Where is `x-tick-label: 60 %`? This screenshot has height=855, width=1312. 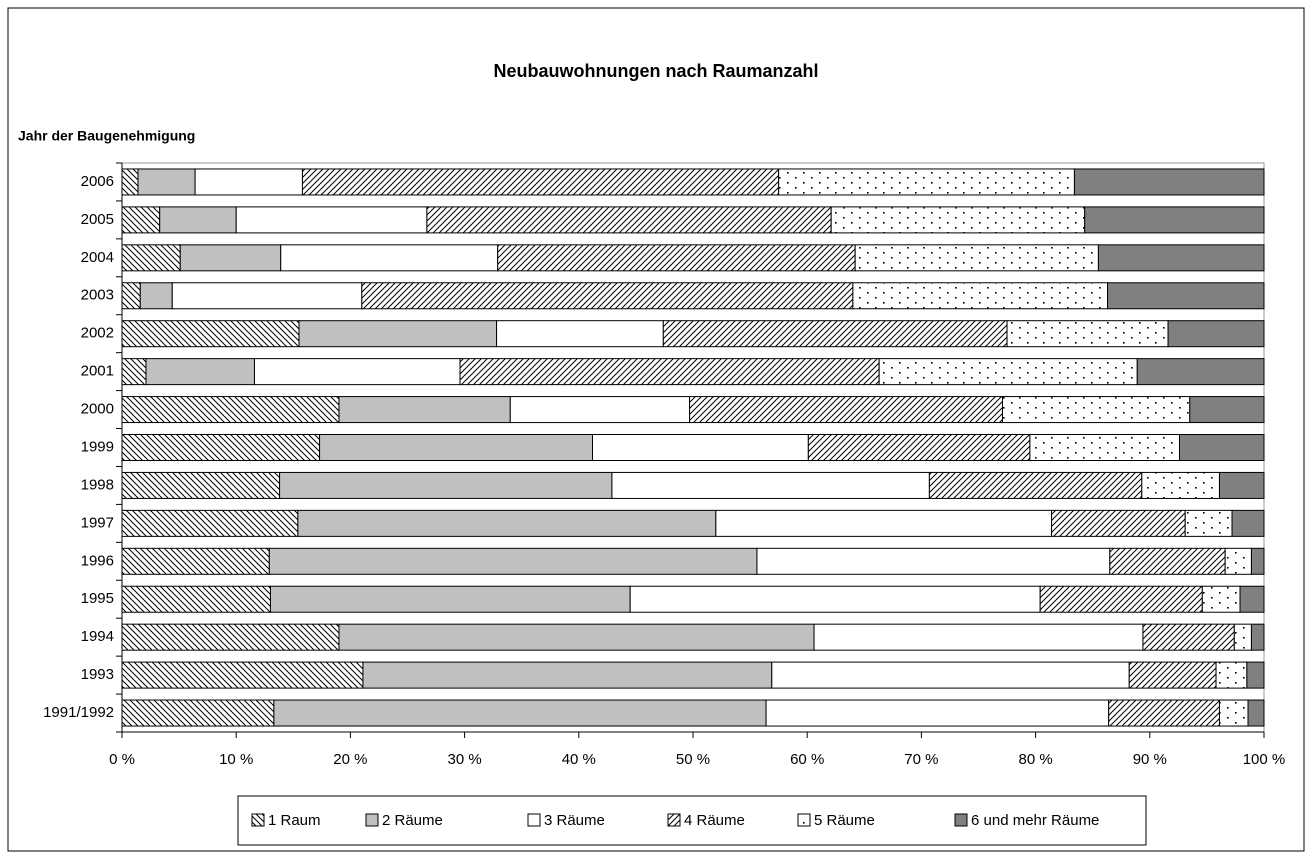 x-tick-label: 60 % is located at coordinates (807, 759).